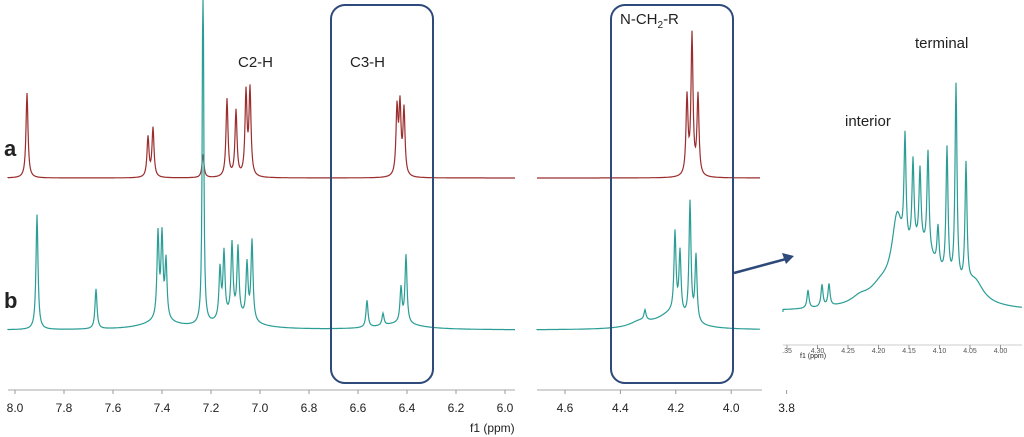 The height and width of the screenshot is (437, 1024). I want to click on peak-label: C3-H, so click(367, 62).